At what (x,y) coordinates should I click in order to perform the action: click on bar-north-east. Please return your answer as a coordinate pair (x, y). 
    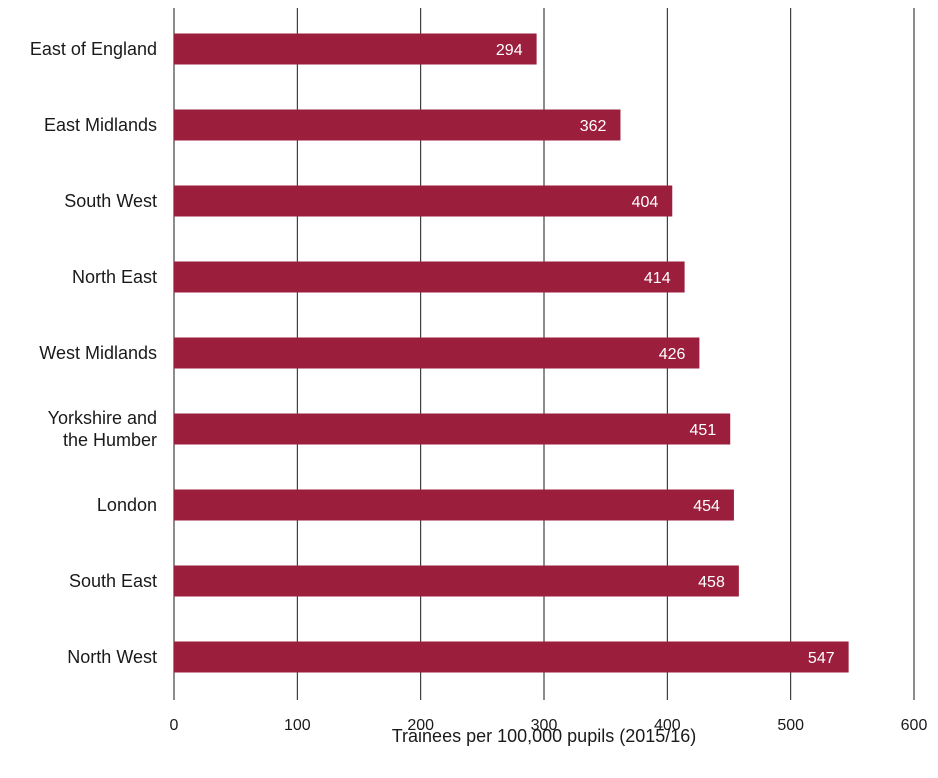
    Looking at the image, I should click on (429, 277).